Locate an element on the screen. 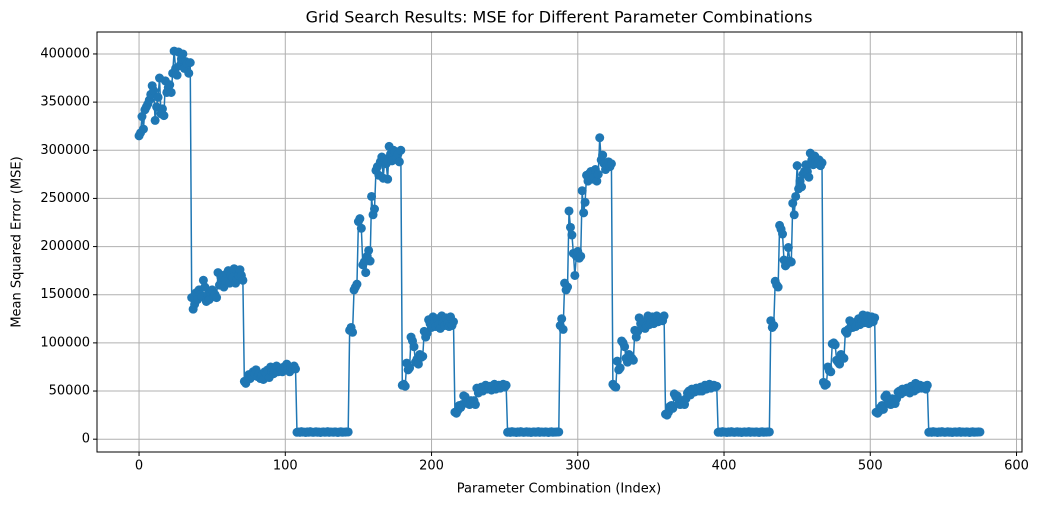  y-axis-label: Mean Squared Error (MSE) is located at coordinates (17, 241).